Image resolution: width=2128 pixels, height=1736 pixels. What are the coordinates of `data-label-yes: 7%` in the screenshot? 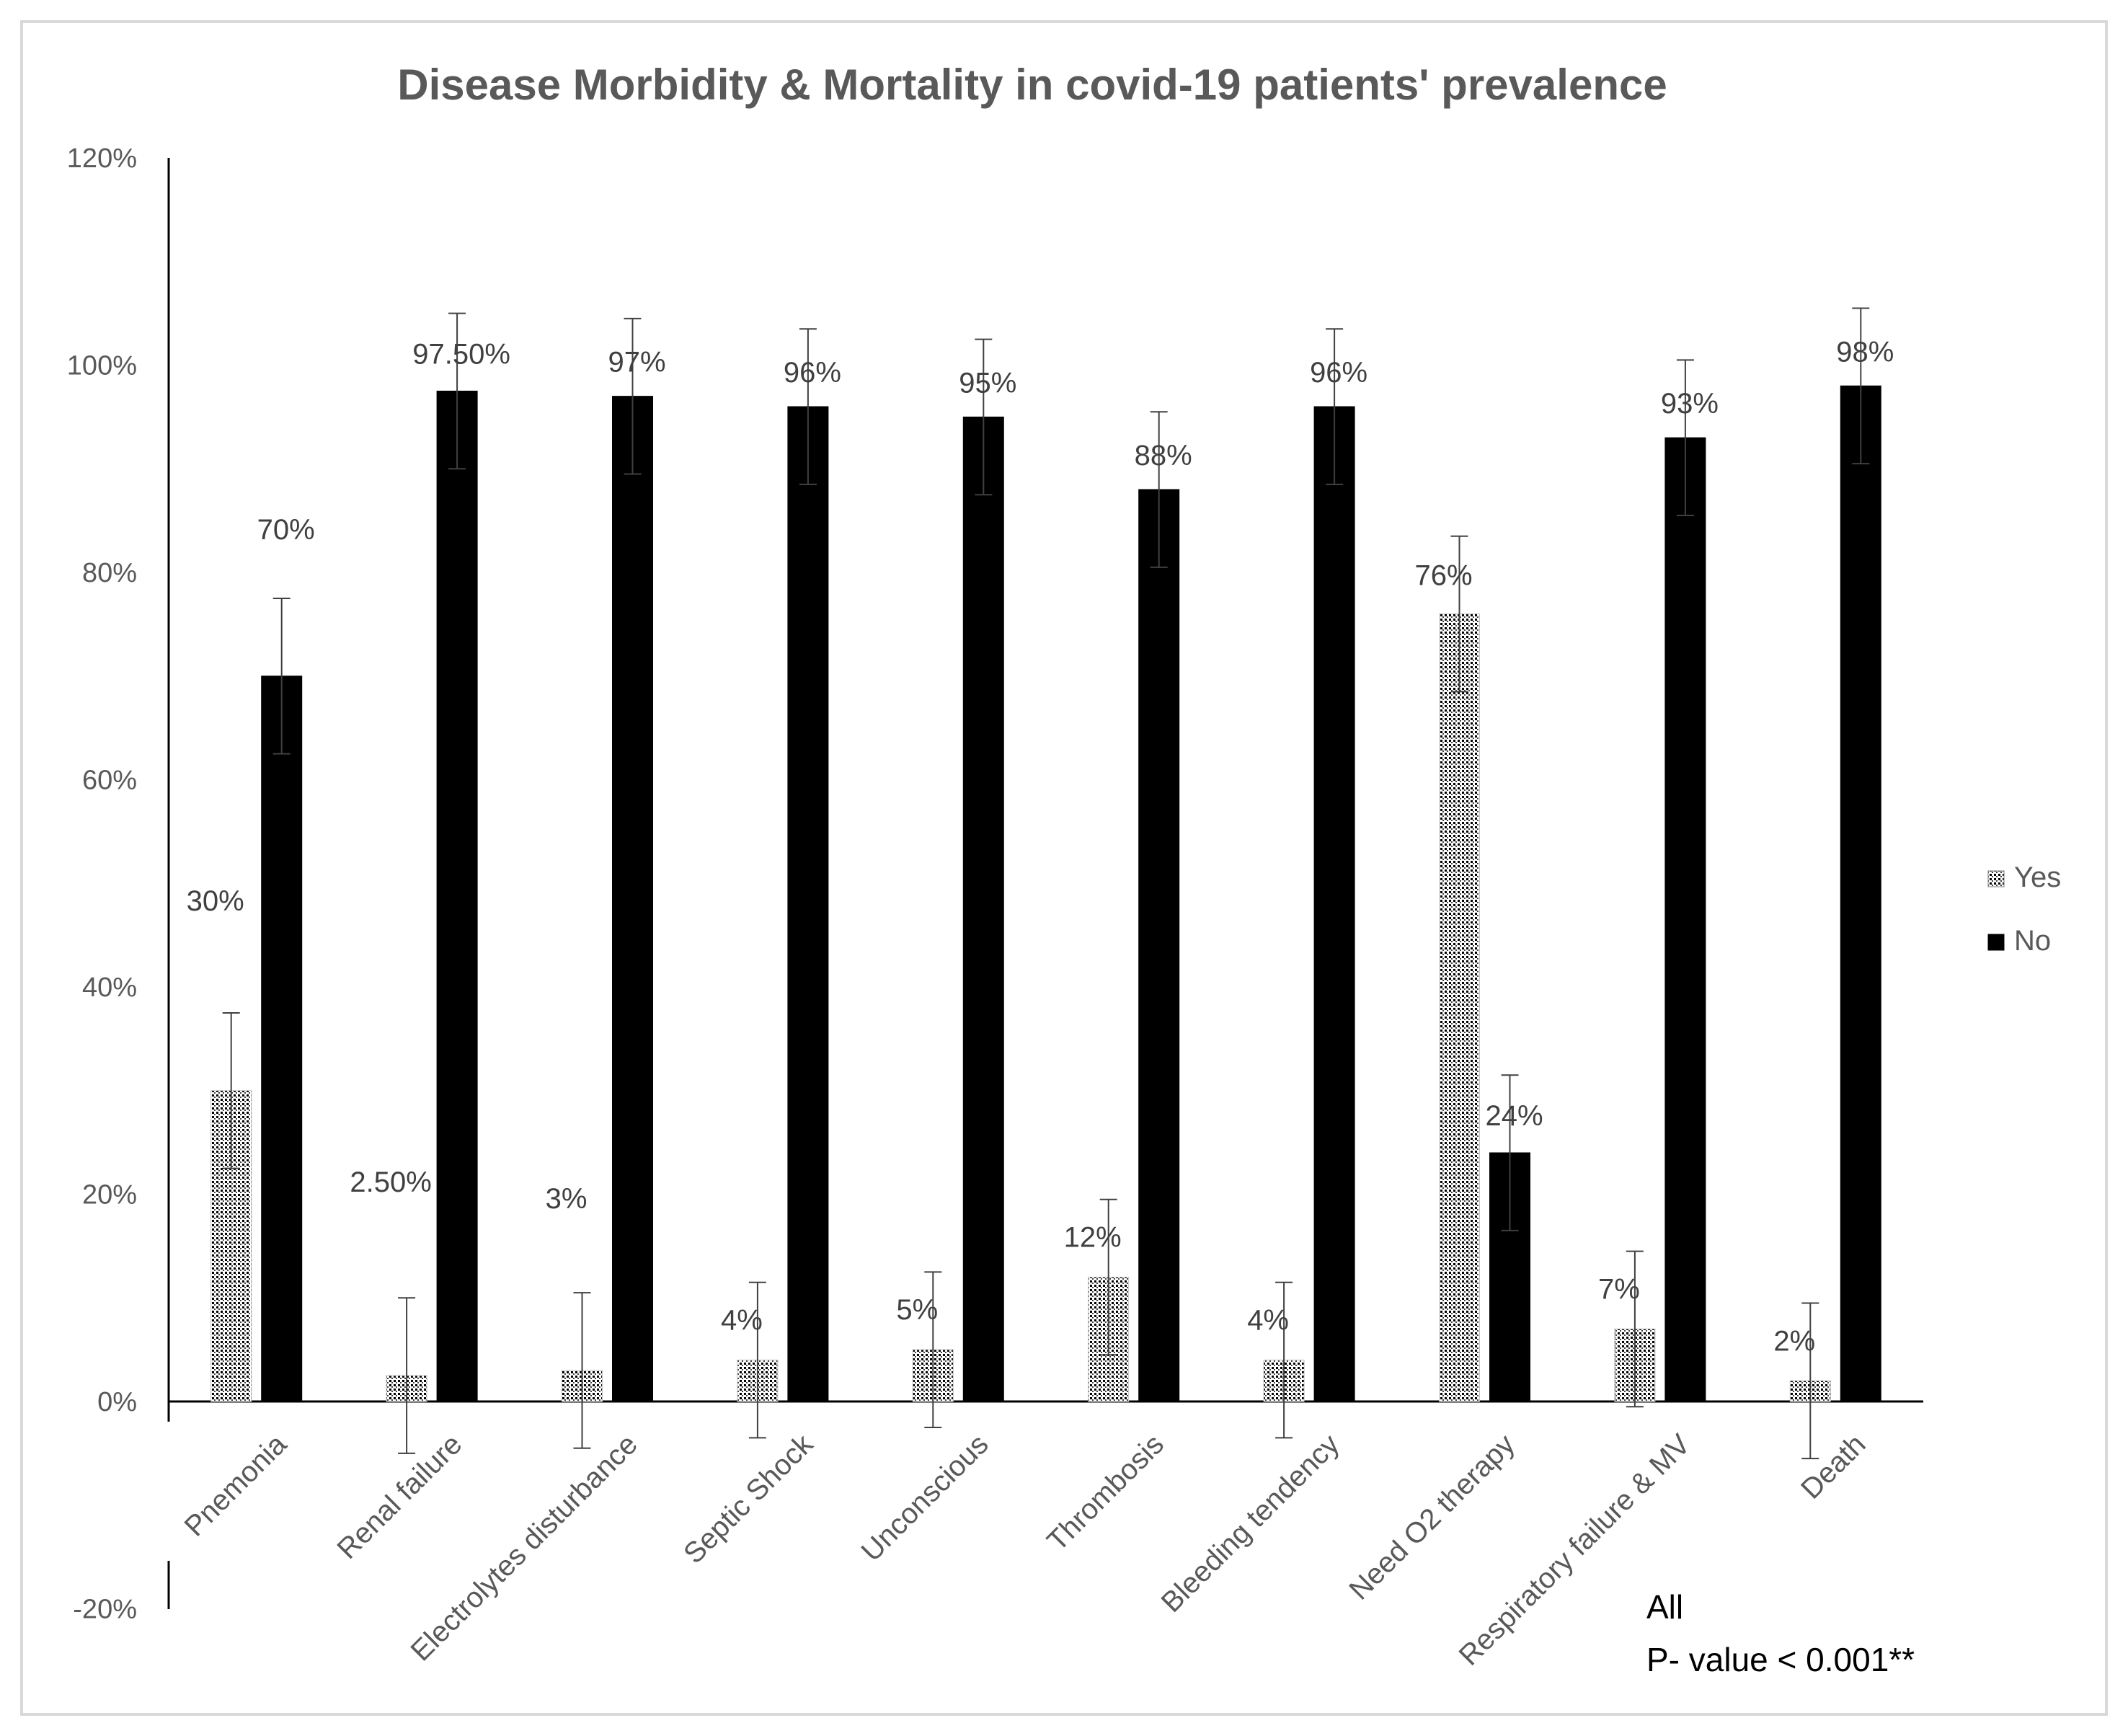 It's located at (1619, 1289).